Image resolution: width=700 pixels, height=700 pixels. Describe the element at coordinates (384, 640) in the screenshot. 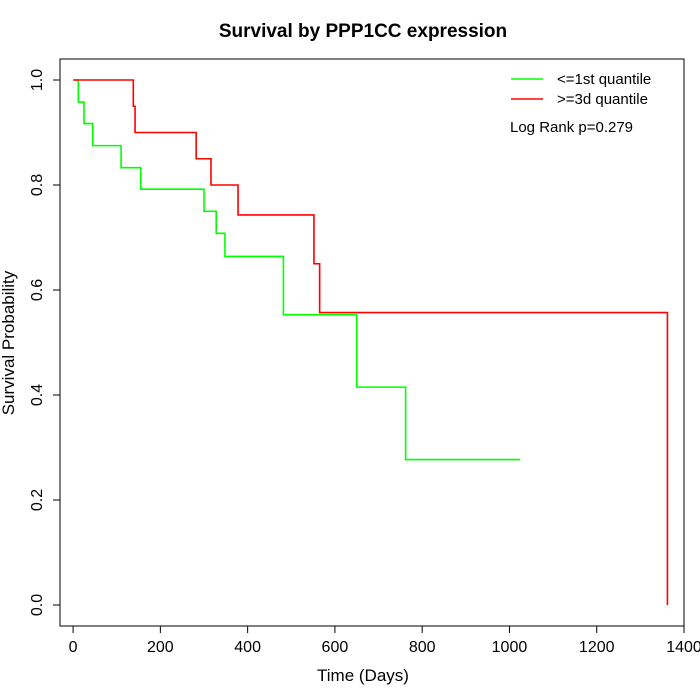

I see `x-axis: 0 200 400 600 800 1000 1200 1400` at that location.